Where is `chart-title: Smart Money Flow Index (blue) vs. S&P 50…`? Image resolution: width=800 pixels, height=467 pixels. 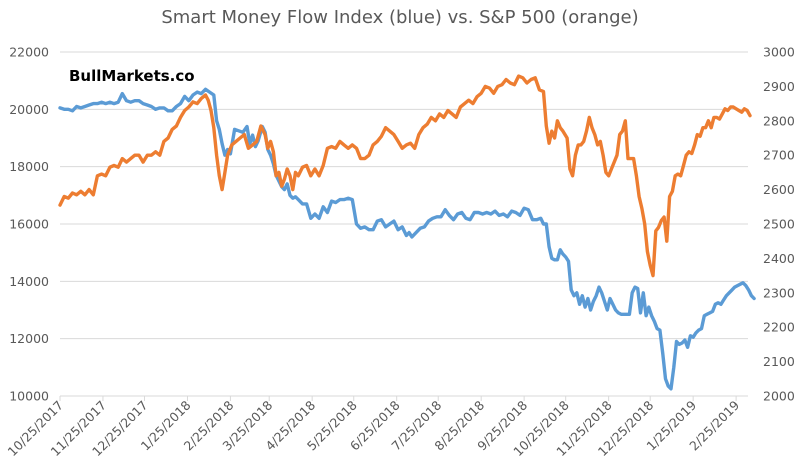 chart-title: Smart Money Flow Index (blue) vs. S&P 50… is located at coordinates (399, 17).